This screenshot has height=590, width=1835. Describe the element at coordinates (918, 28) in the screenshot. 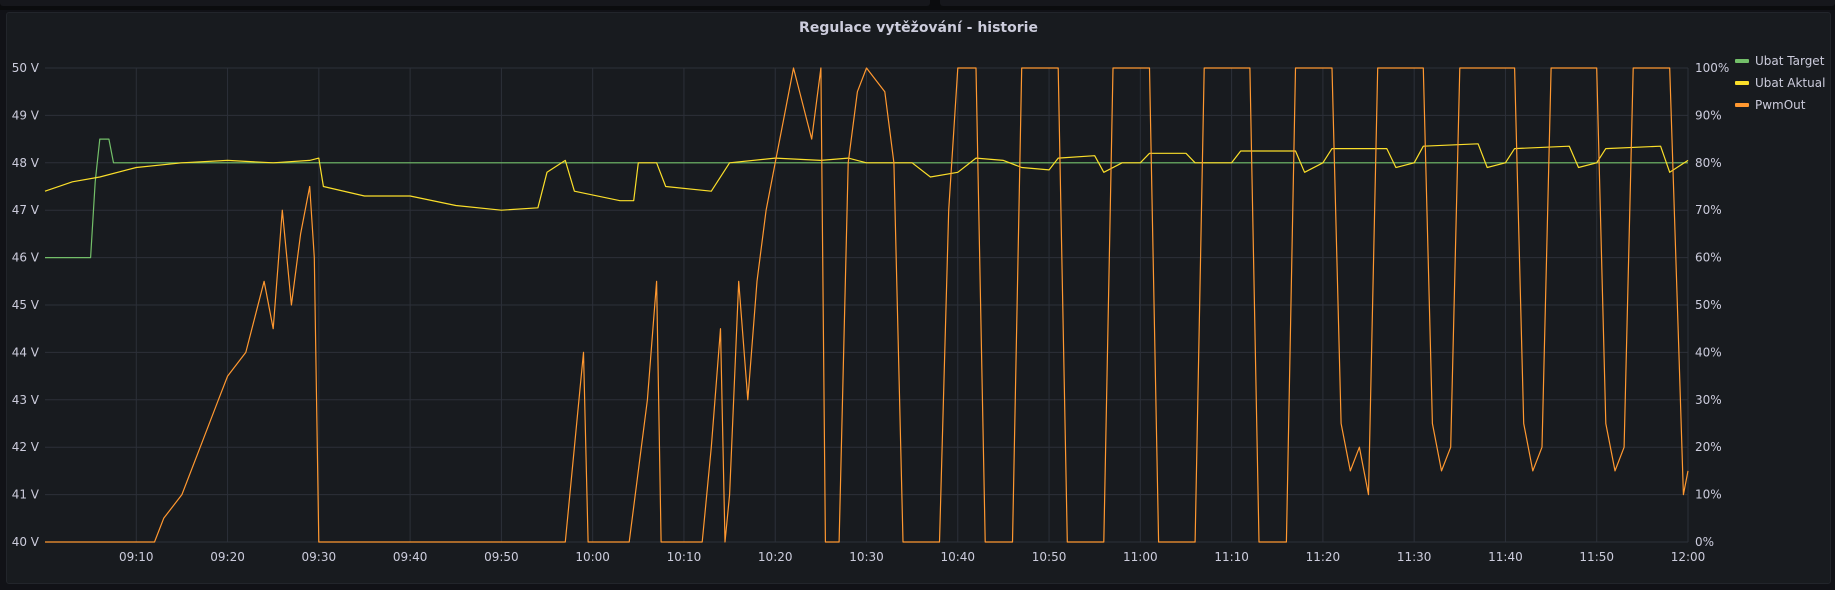

I see `panel-title: Regulace vytěžování - historie` at that location.